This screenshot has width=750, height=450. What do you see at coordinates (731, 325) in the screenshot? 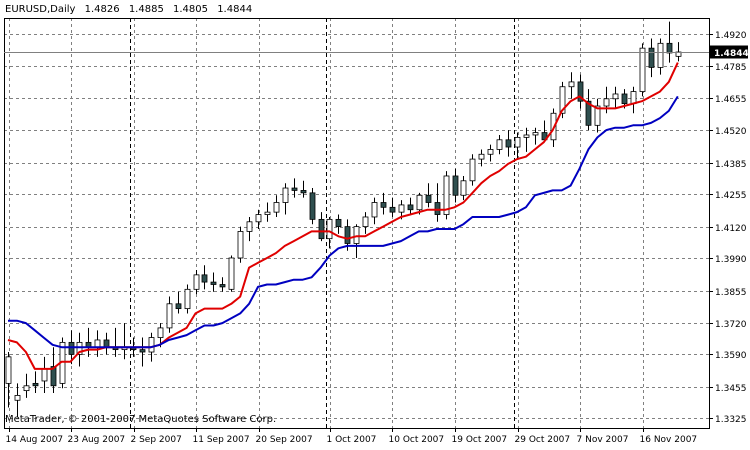
I see `y-tick-label: 1.3720` at bounding box center [731, 325].